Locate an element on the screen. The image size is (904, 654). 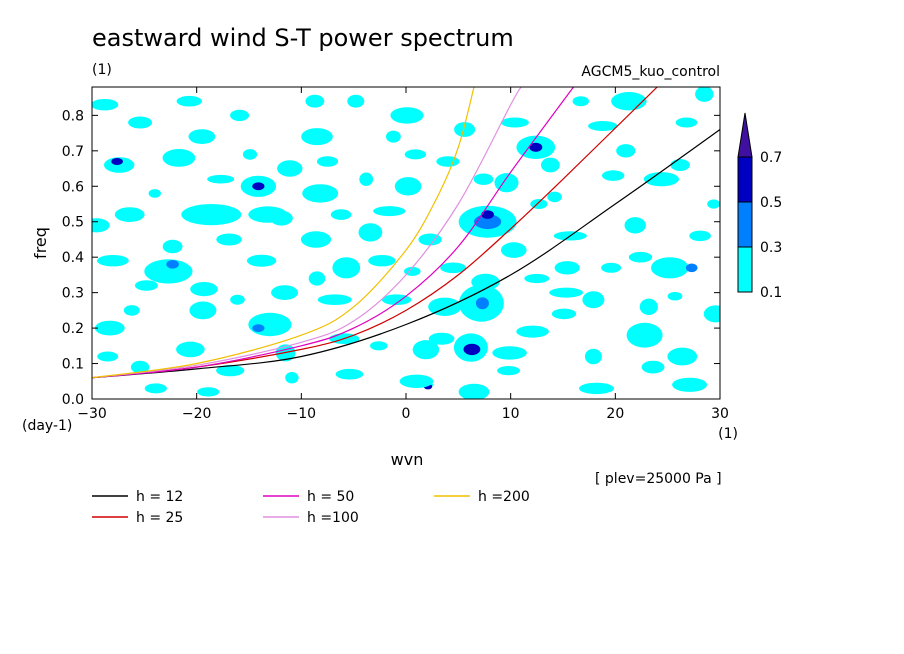
x-tick-label-3: 0 is located at coordinates (406, 414).